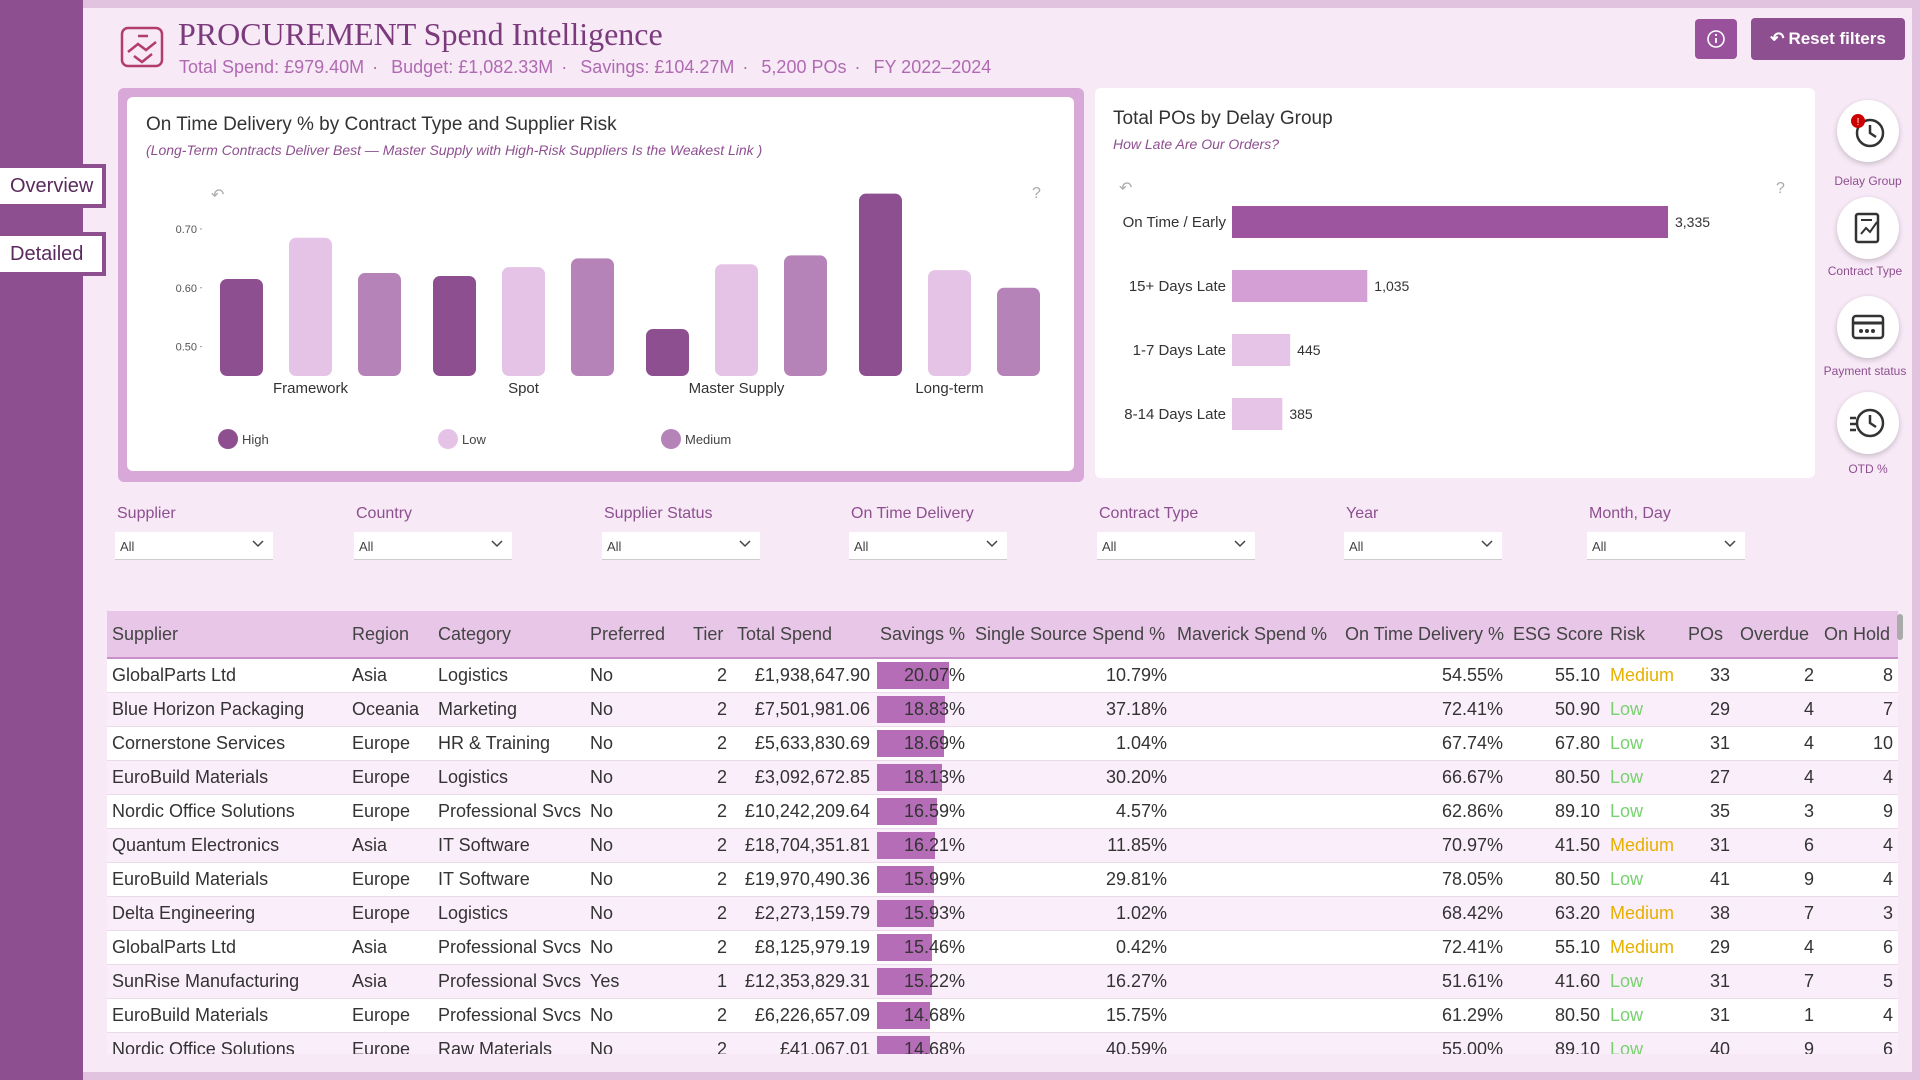 The image size is (1920, 1080). What do you see at coordinates (1777, 38) in the screenshot?
I see `undo-arrow-icon: ↶` at bounding box center [1777, 38].